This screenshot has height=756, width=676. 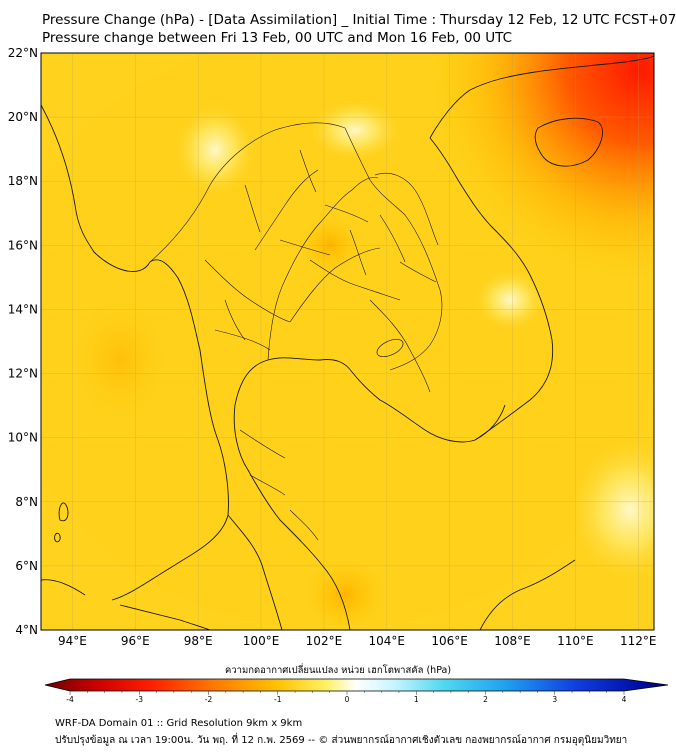 What do you see at coordinates (416, 699) in the screenshot?
I see `colorbar-tick-label: 1` at bounding box center [416, 699].